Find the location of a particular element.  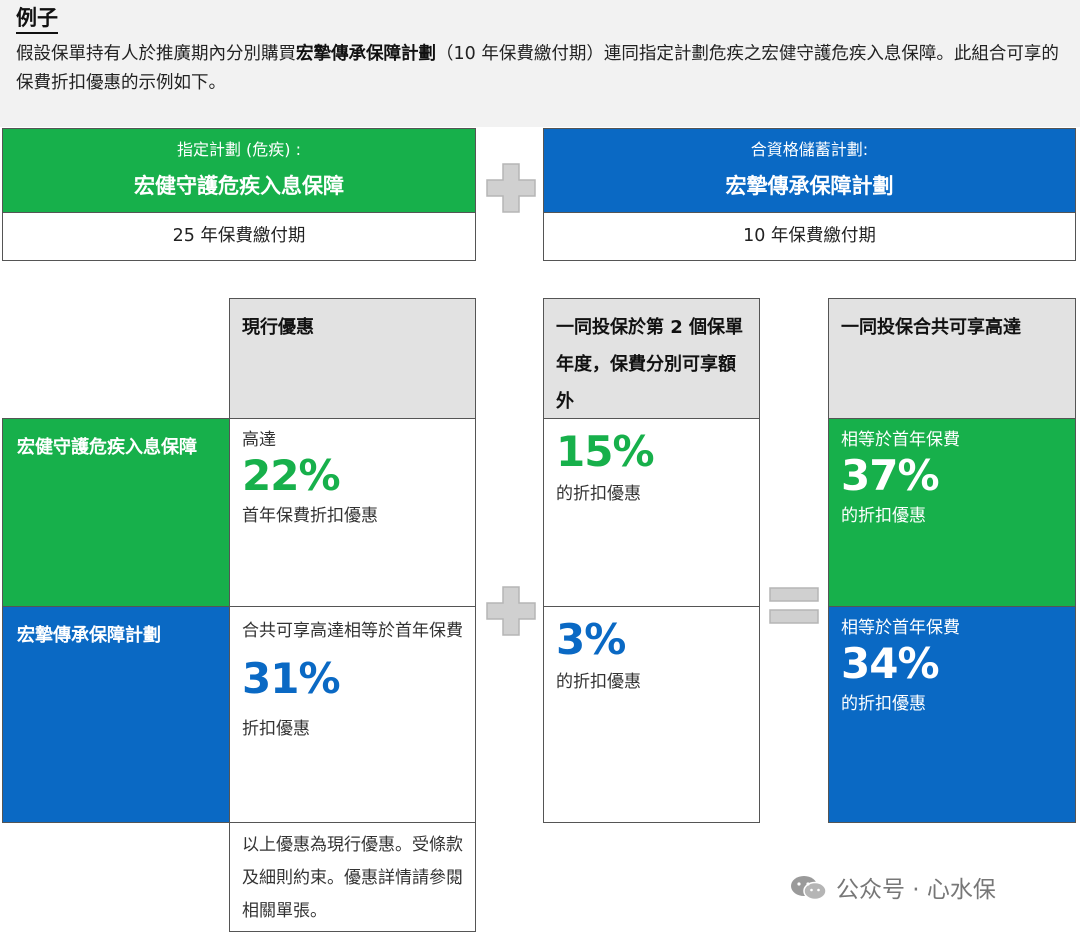

row2-total-post: 的折扣優惠 is located at coordinates (883, 704).